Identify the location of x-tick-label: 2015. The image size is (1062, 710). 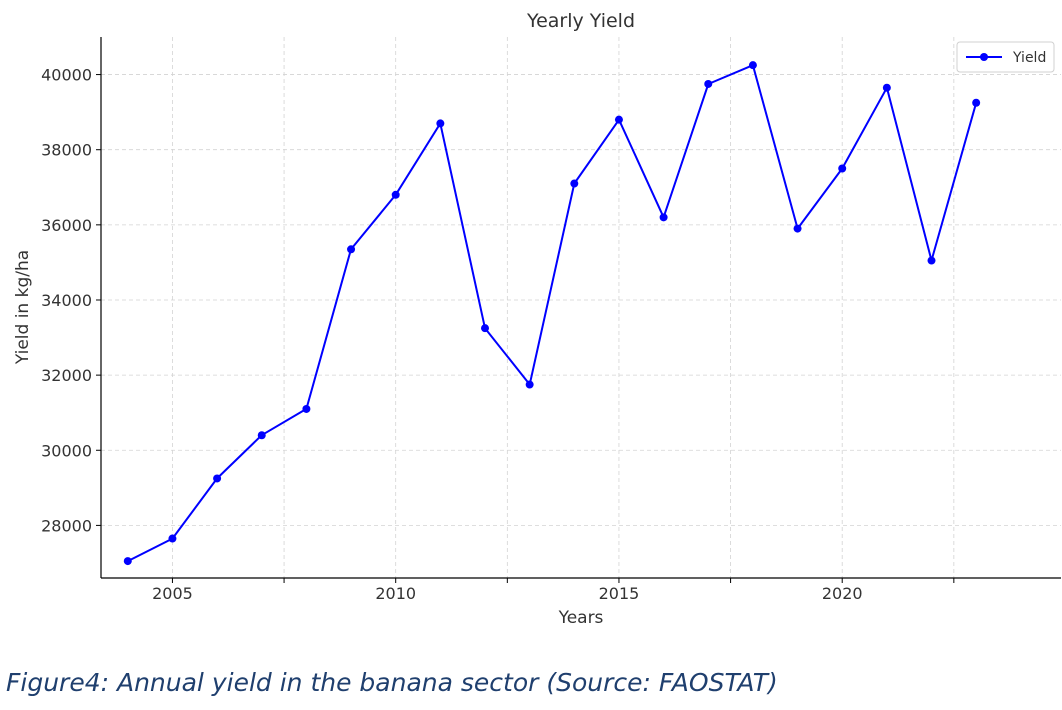
(619, 593).